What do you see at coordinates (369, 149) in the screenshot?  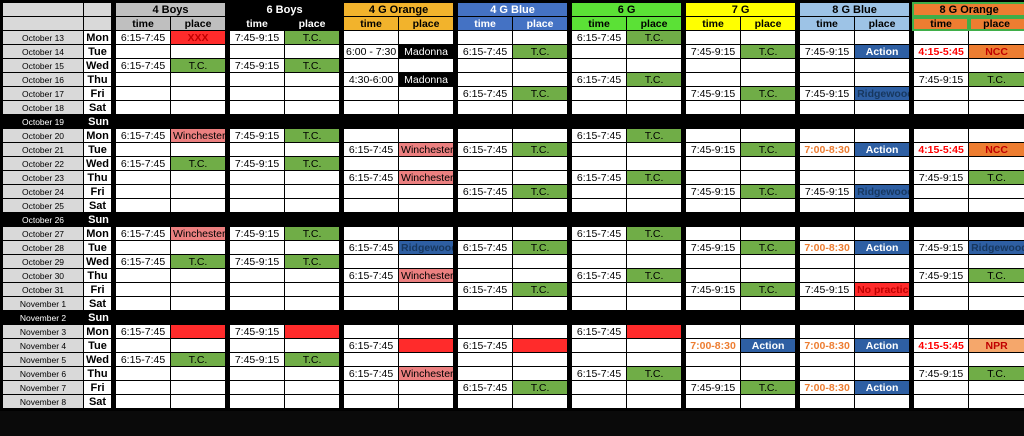 I see `cell-time-4-g-orange: 6:15-7:45` at bounding box center [369, 149].